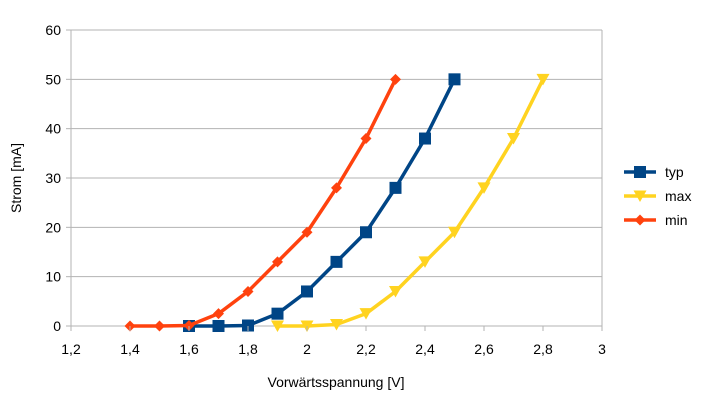 This screenshot has height=411, width=714. What do you see at coordinates (640, 220) in the screenshot?
I see `legend-marker-min` at bounding box center [640, 220].